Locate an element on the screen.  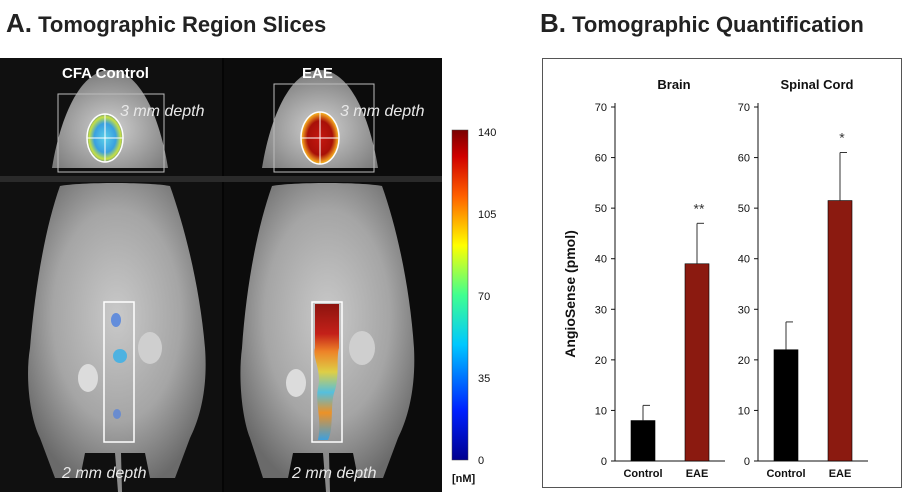
colorbar-tick-35: 35 is located at coordinates (484, 379).